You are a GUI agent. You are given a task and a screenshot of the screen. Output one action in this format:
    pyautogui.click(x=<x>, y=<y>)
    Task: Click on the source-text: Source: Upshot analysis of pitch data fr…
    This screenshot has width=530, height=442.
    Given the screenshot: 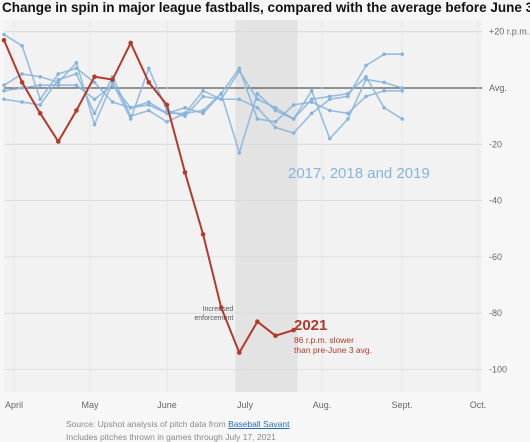 What is the action you would take?
    pyautogui.click(x=147, y=424)
    